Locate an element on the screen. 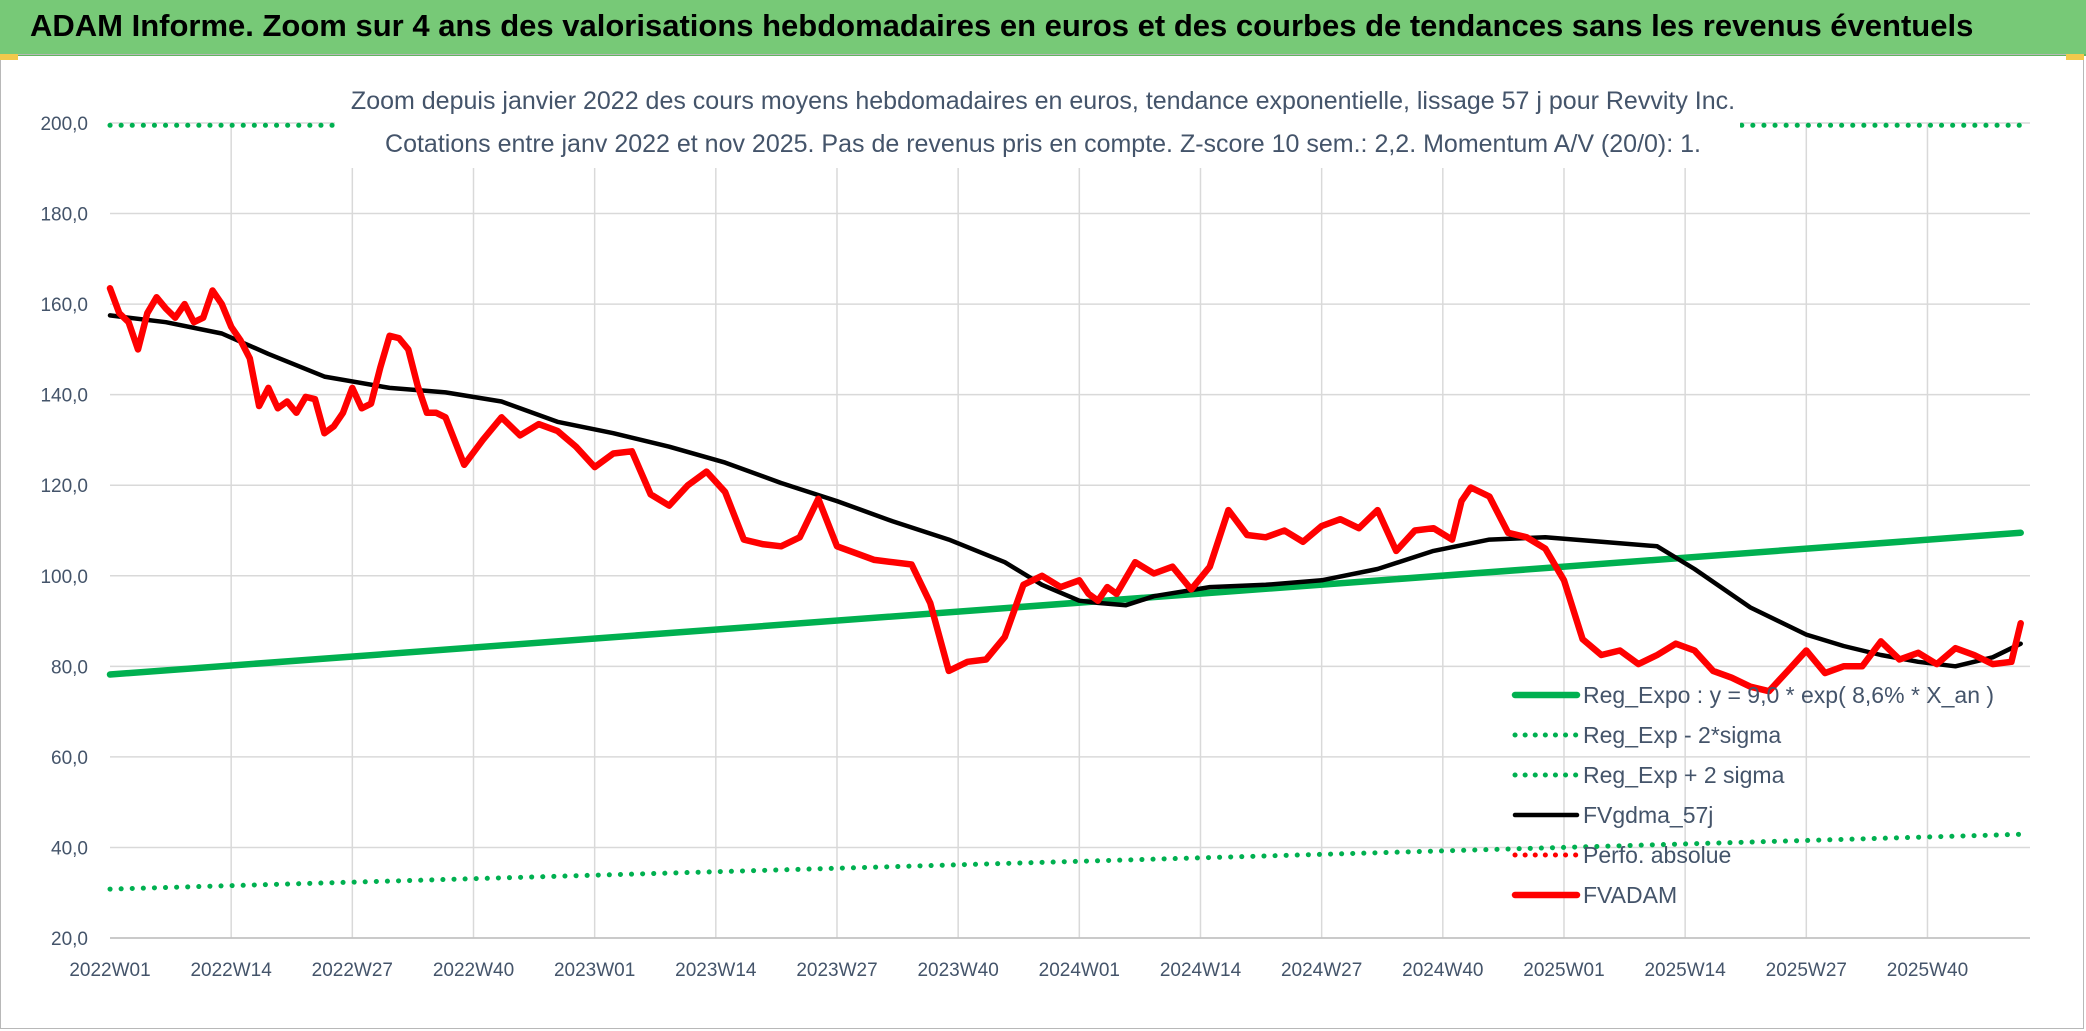  y-tick-label: 80,0 is located at coordinates (69, 667).